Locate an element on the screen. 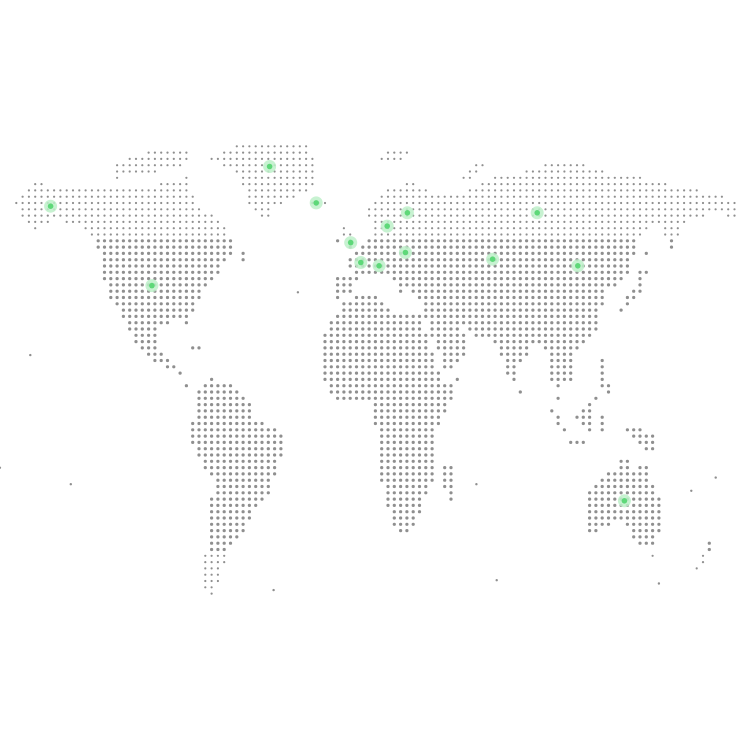  russia-marker is located at coordinates (537, 213).